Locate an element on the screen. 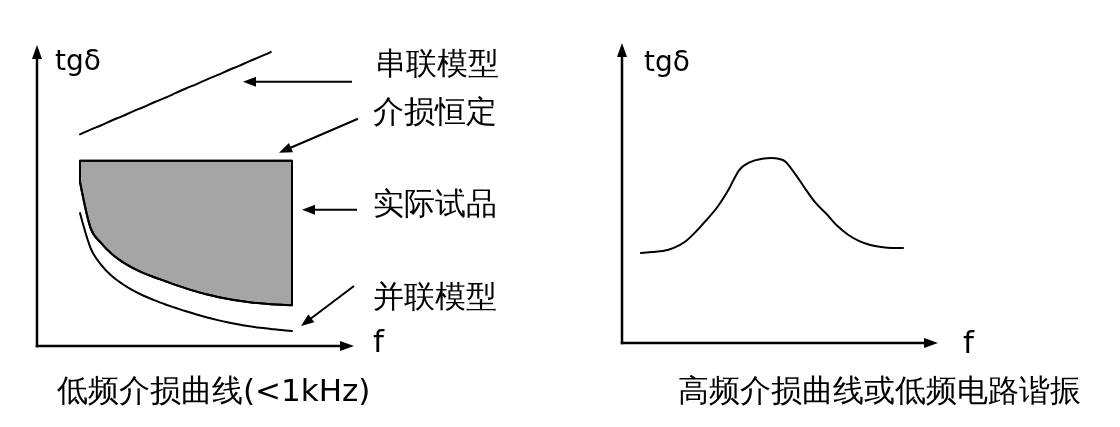 The image size is (1120, 427). legend-label: 实际试品 is located at coordinates (435, 203).